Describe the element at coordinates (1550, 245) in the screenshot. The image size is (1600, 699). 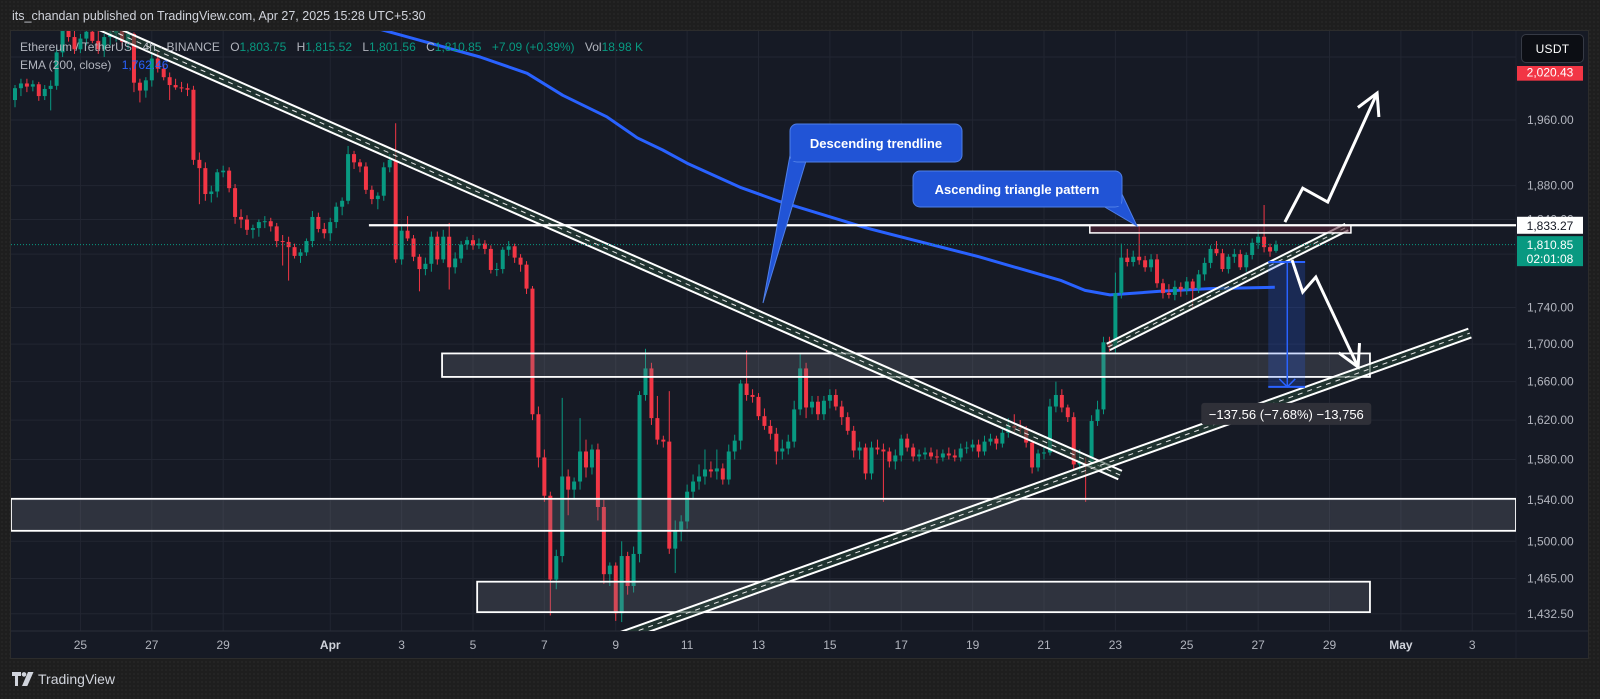
I see `badge-price: 1,810.85` at that location.